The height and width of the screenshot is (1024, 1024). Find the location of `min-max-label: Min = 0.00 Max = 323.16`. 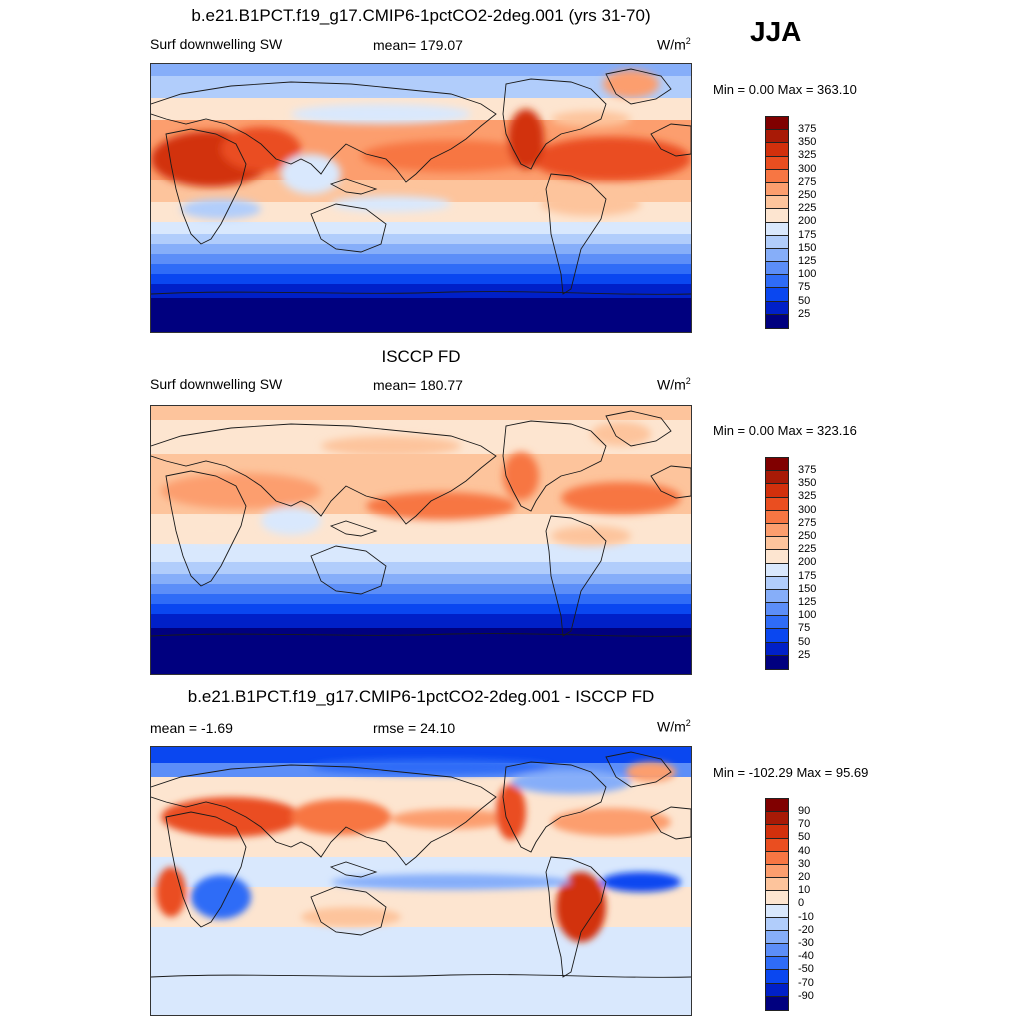

min-max-label: Min = 0.00 Max = 323.16 is located at coordinates (785, 430).